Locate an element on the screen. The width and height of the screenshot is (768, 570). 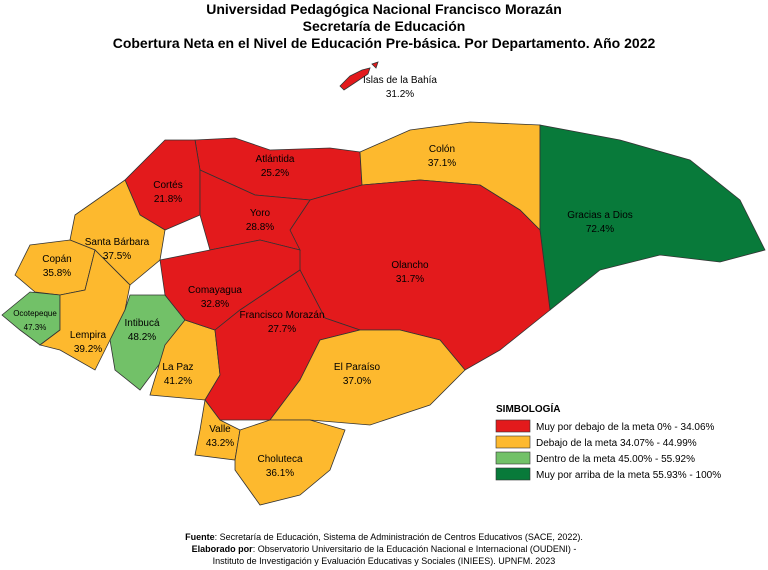
department-name: Atlántida is located at coordinates (275, 159).